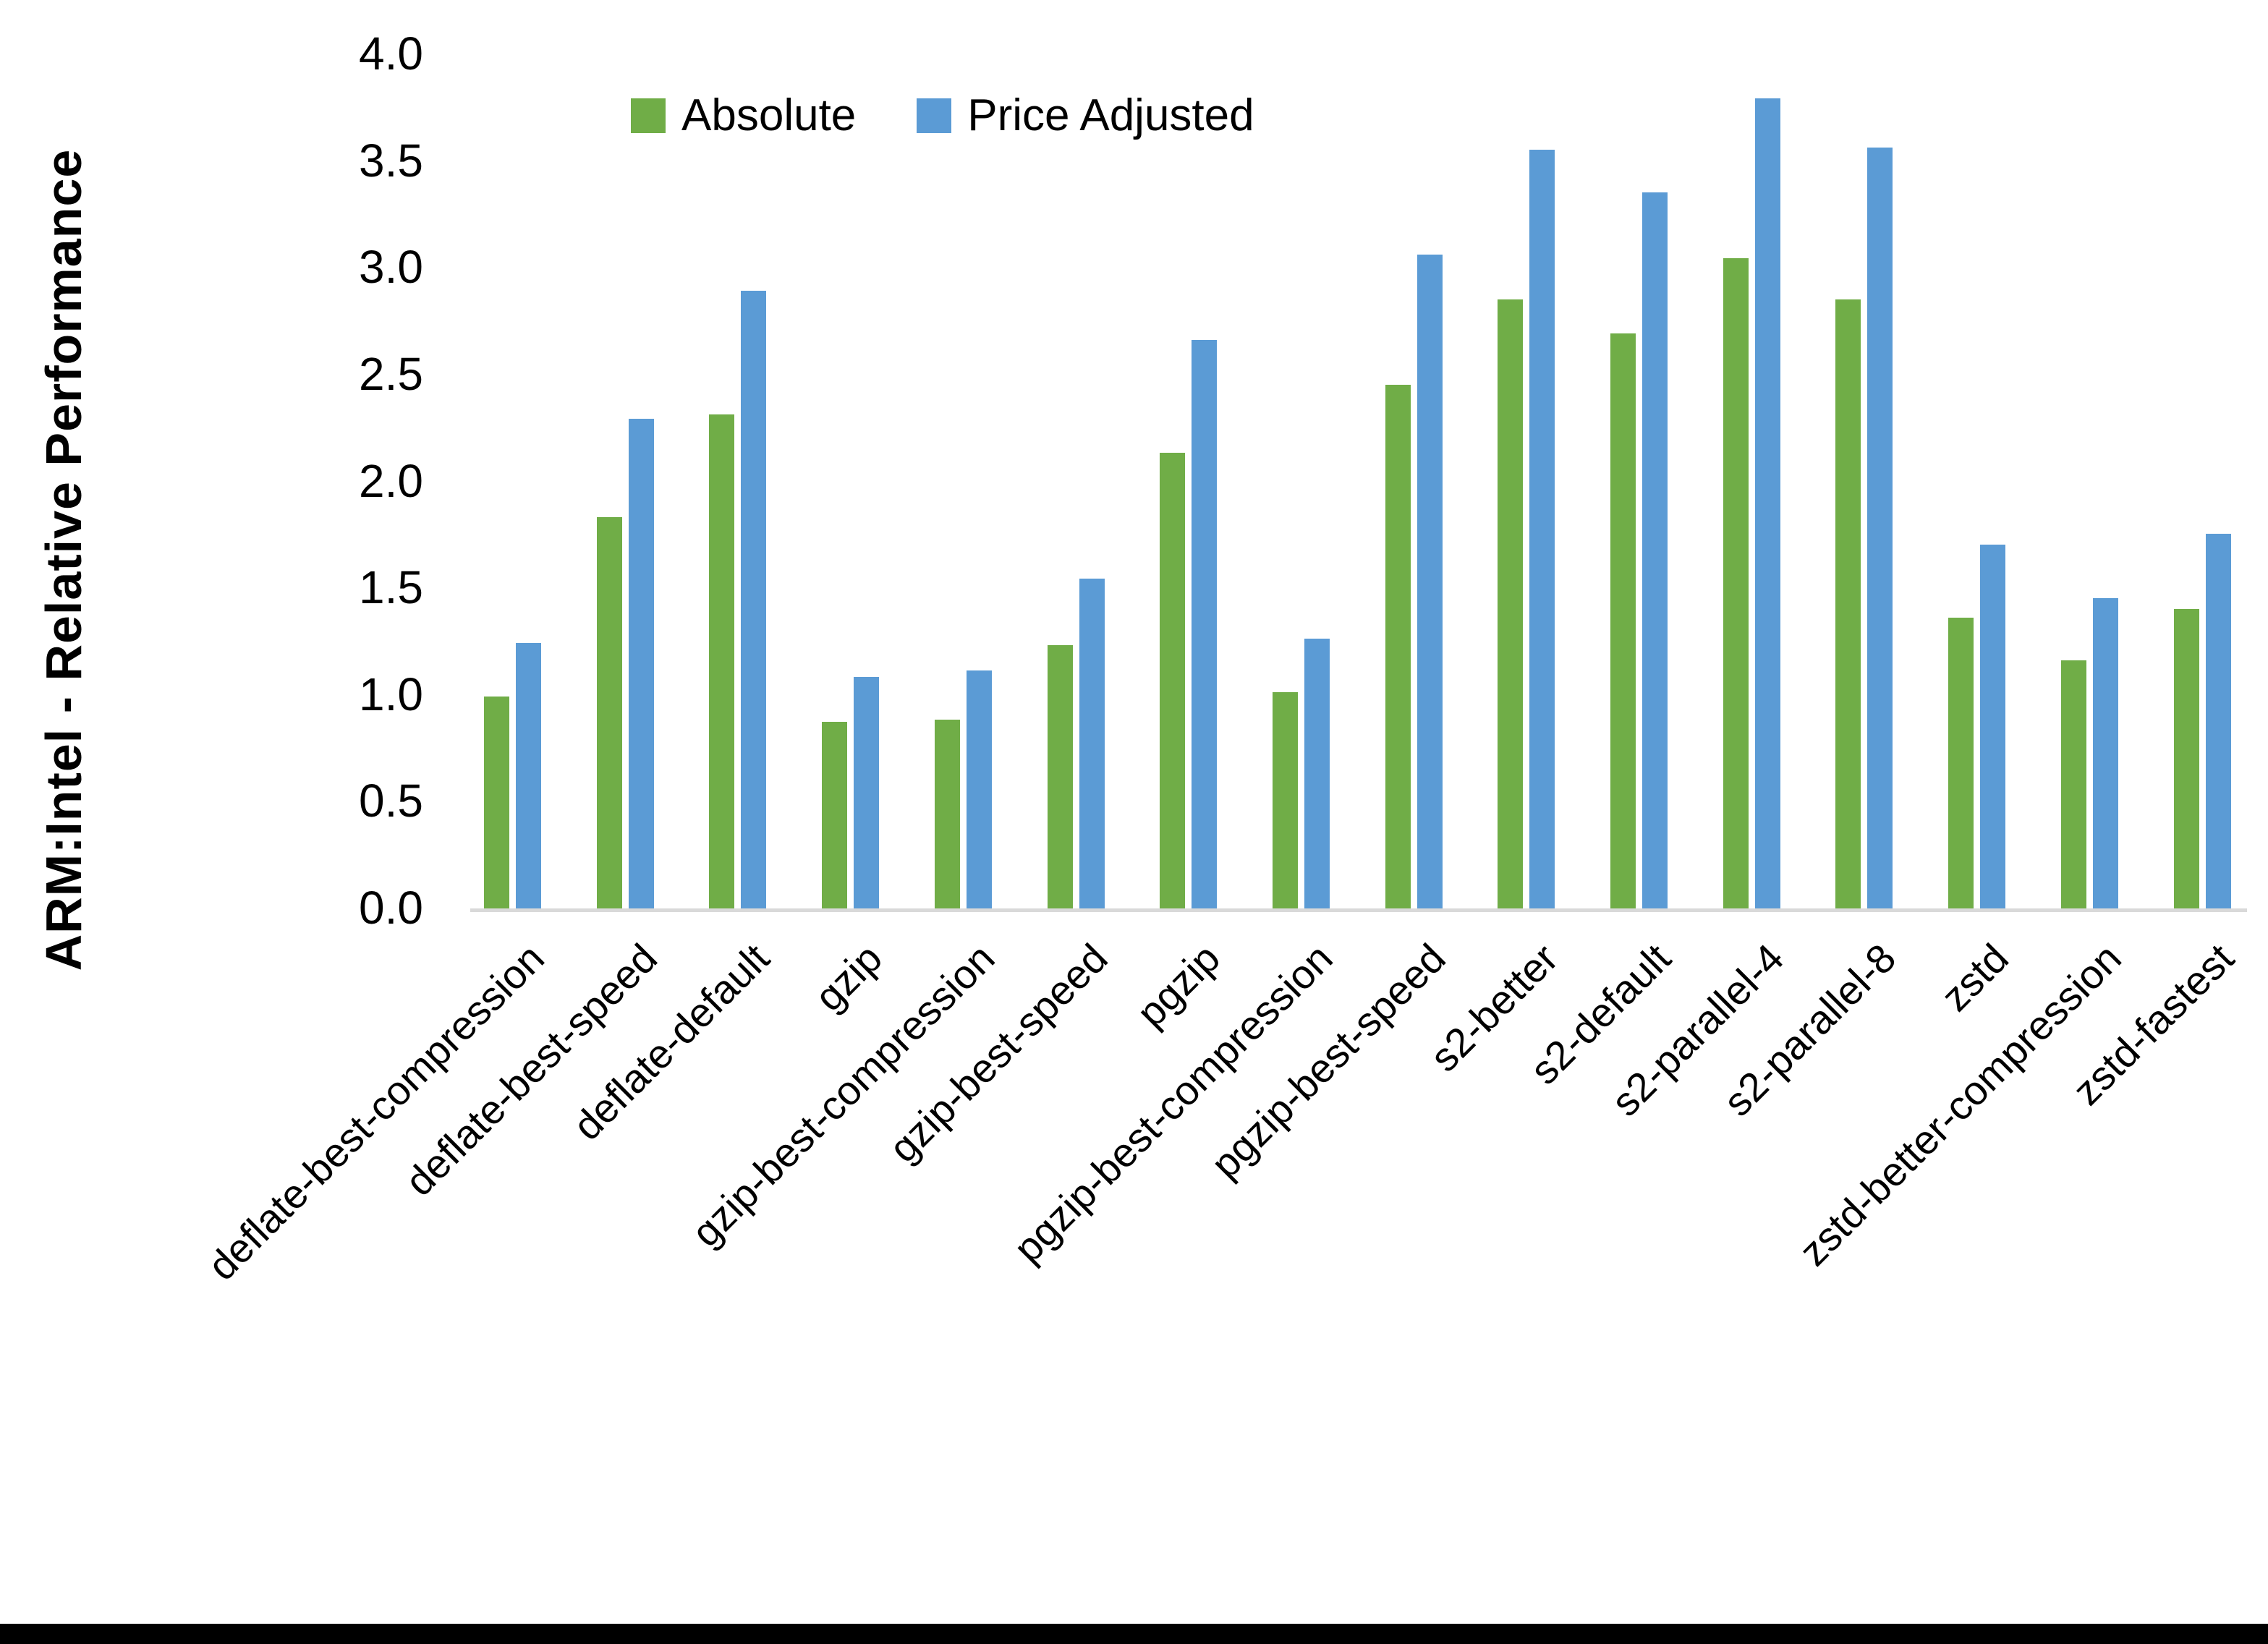  I want to click on bar-price-adjusted-zstd-fastest, so click(2218, 722).